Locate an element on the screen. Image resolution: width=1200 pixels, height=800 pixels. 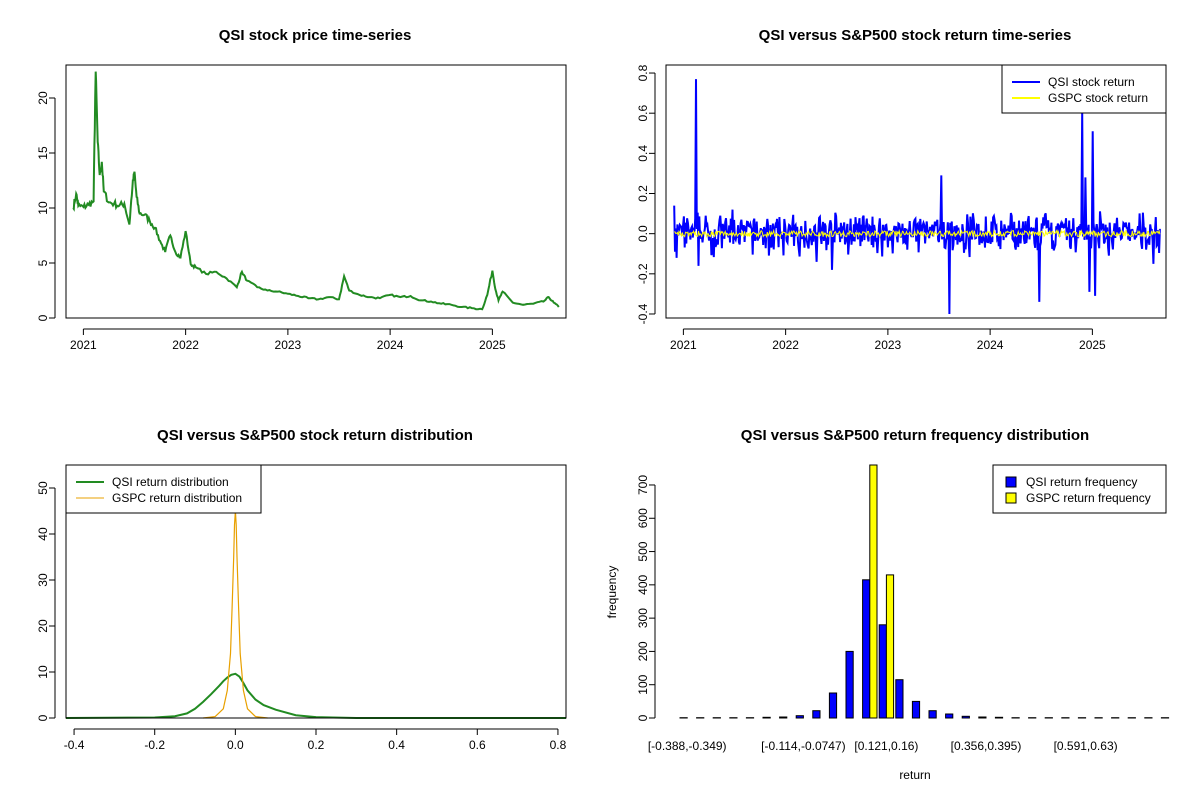
y-tick-label: 0.6 is located at coordinates (643, 113).